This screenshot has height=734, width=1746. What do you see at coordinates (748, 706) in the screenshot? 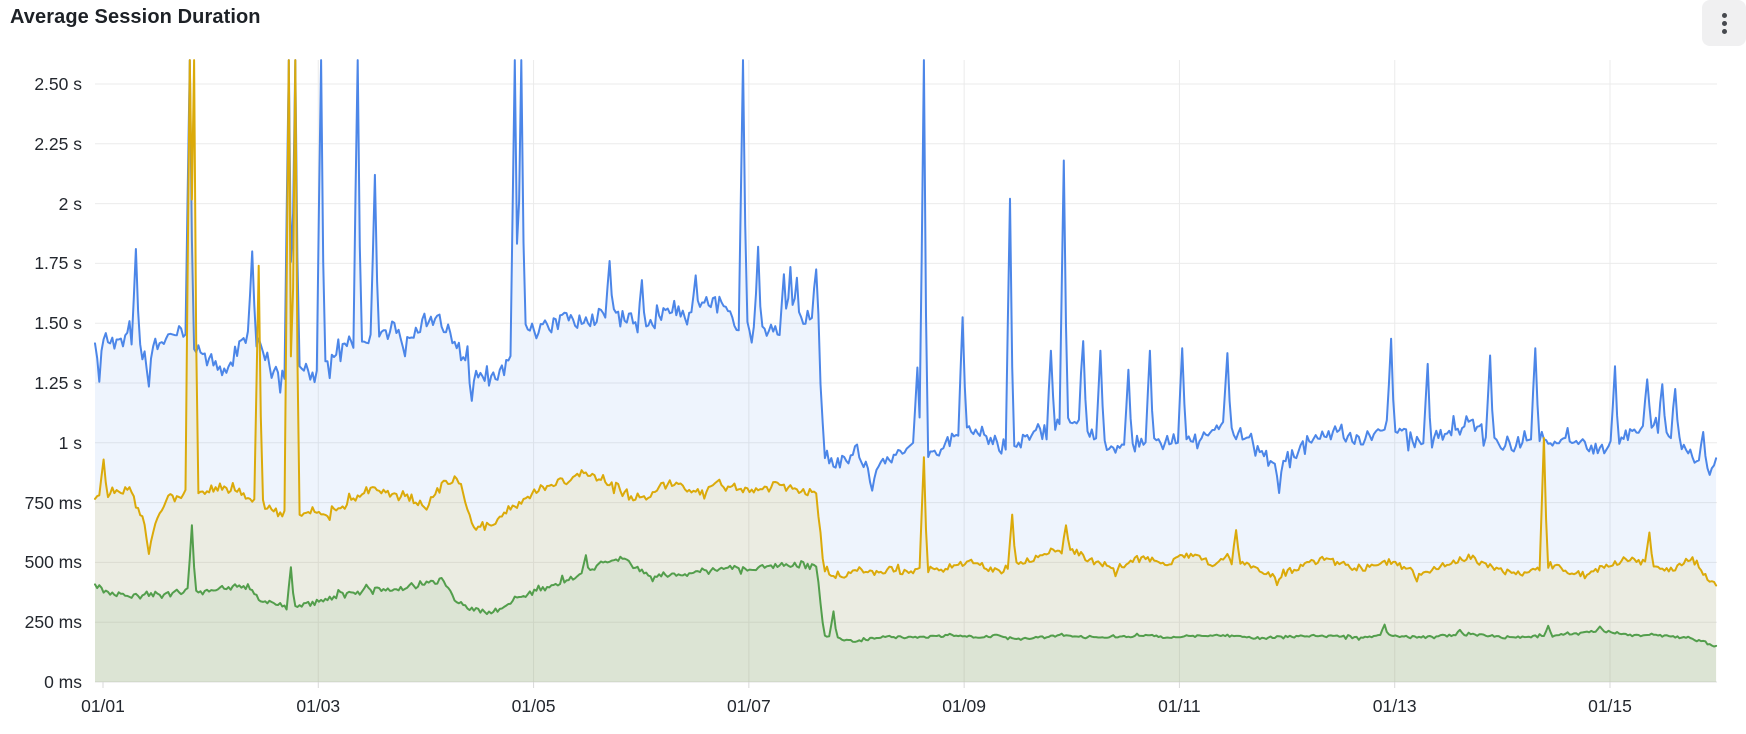
I see `x-tick-label: 01/07` at bounding box center [748, 706].